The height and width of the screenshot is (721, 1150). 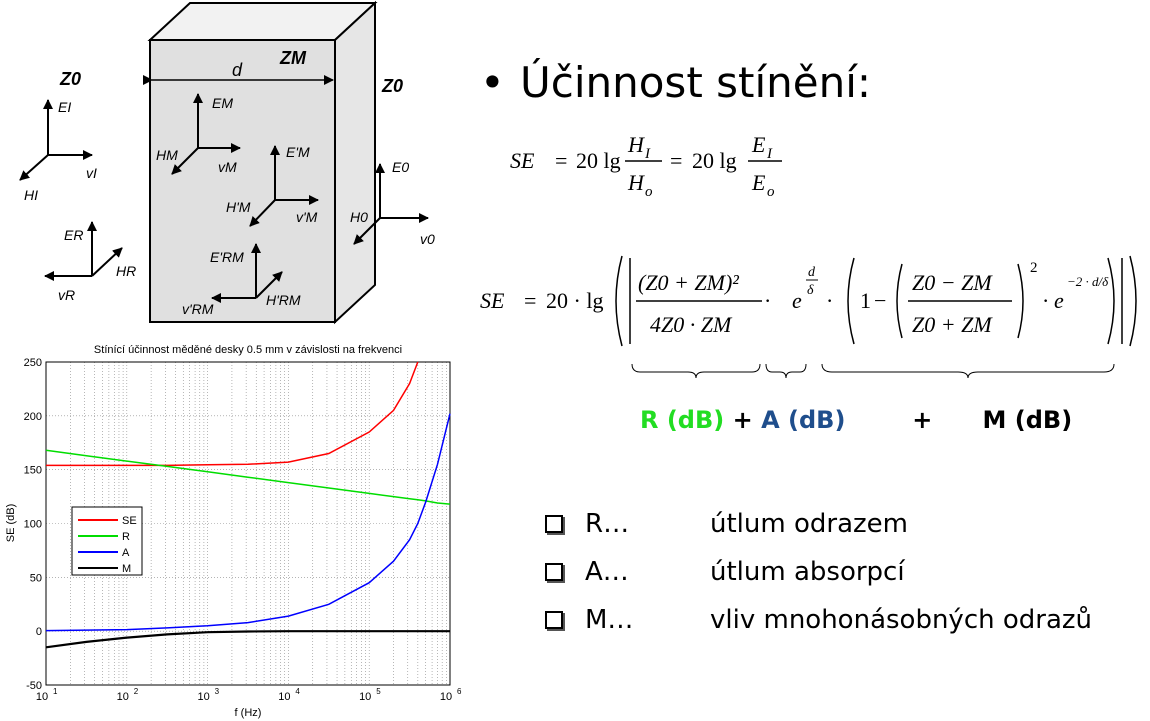 I want to click on svg-text: 20 · lg, so click(x=574, y=300).